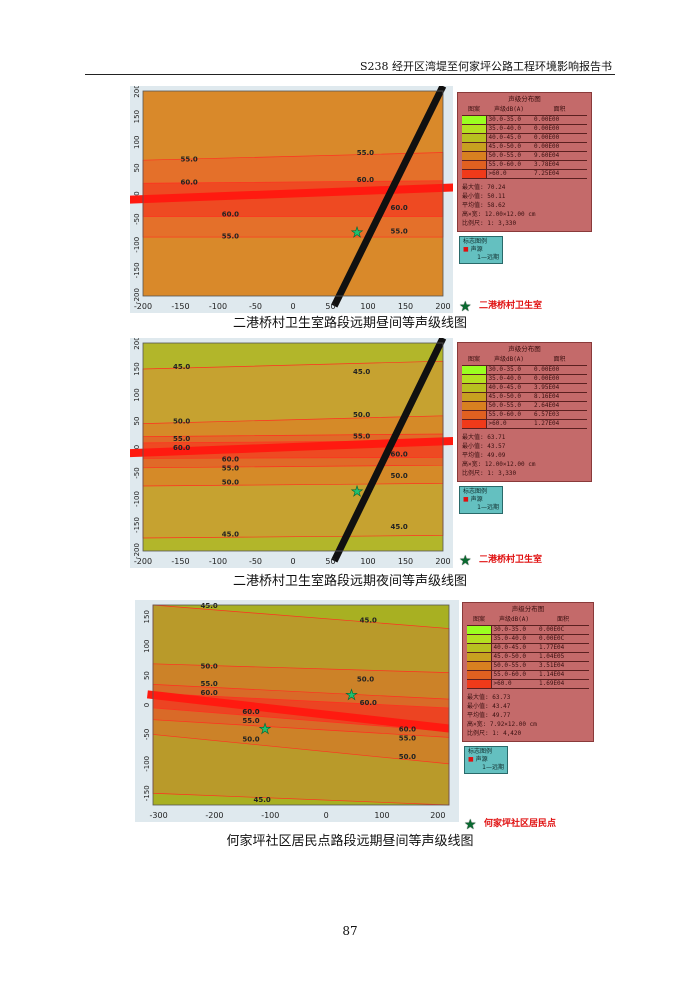  Describe the element at coordinates (502, 223) in the screenshot. I see `stat-value: 1: 3,330` at that location.